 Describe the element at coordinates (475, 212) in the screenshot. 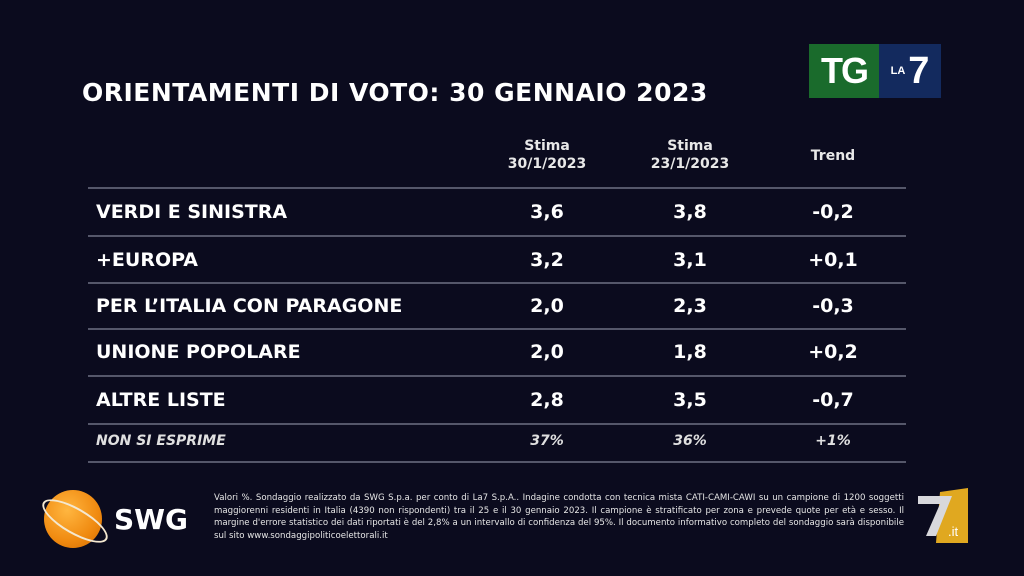

I see `table-row: VERDI E SINISTRA 3,6 3,8 -0,2` at that location.